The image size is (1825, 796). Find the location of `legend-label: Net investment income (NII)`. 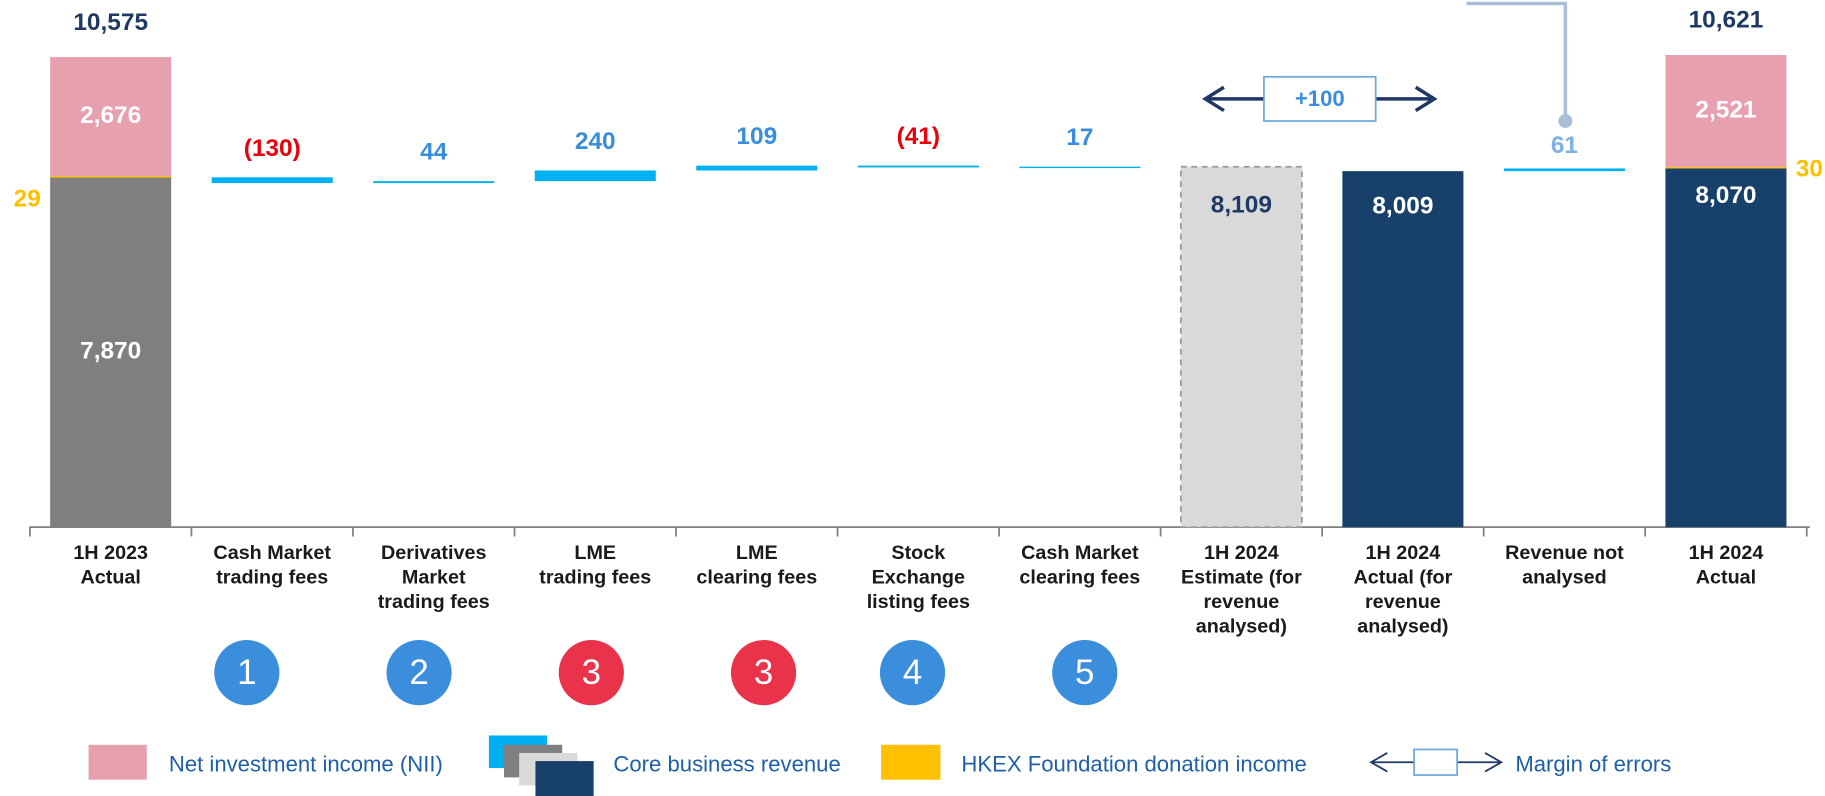

legend-label: Net investment income (NII) is located at coordinates (306, 764).